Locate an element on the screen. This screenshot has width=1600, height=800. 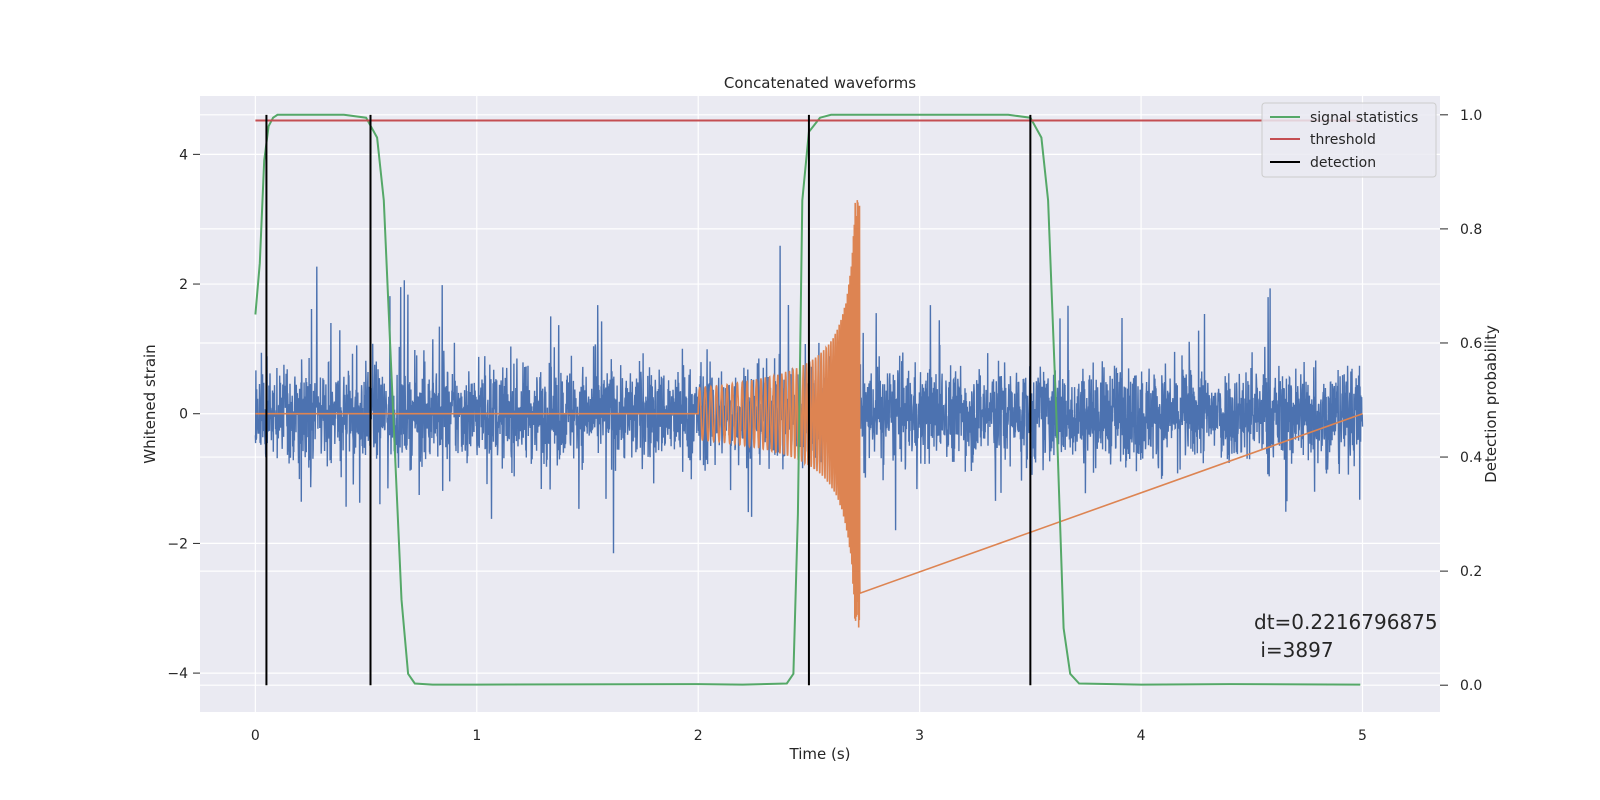
legend-box is located at coordinates (1349, 140).